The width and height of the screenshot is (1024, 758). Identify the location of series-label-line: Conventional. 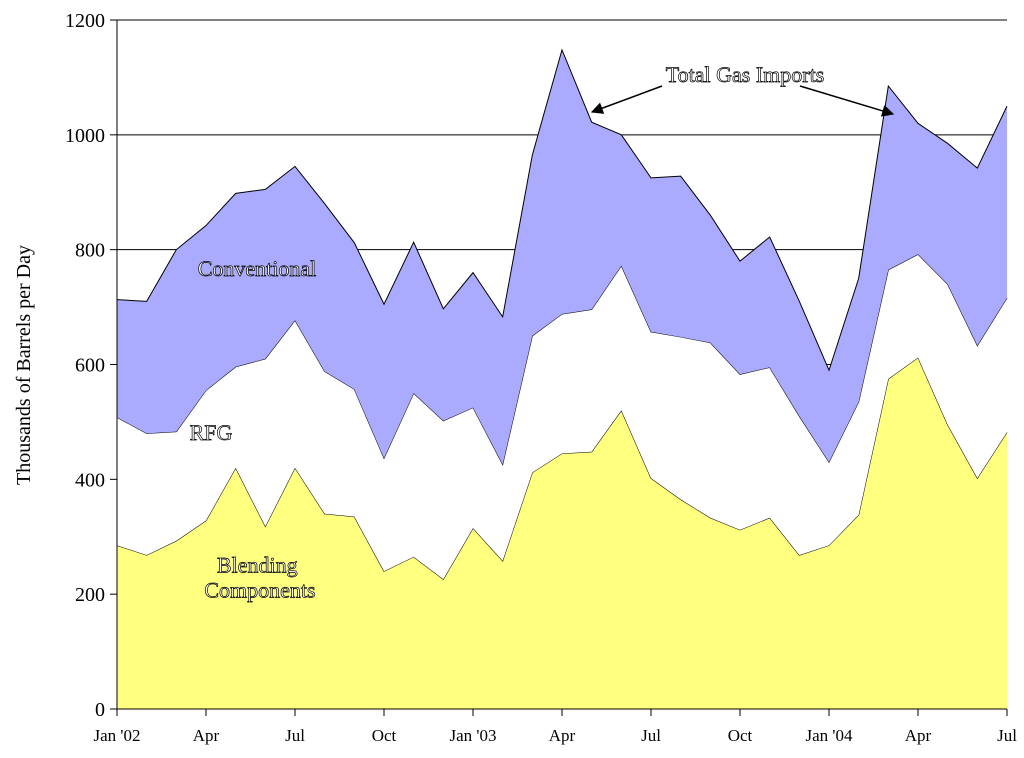
(257, 268).